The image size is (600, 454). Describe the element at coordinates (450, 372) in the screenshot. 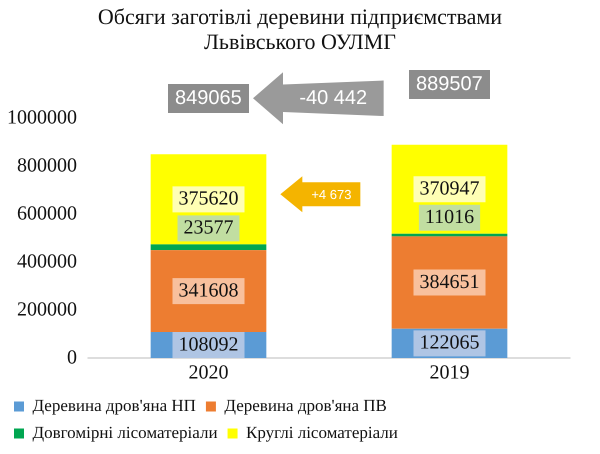

I see `x-tick-label: 2019` at that location.